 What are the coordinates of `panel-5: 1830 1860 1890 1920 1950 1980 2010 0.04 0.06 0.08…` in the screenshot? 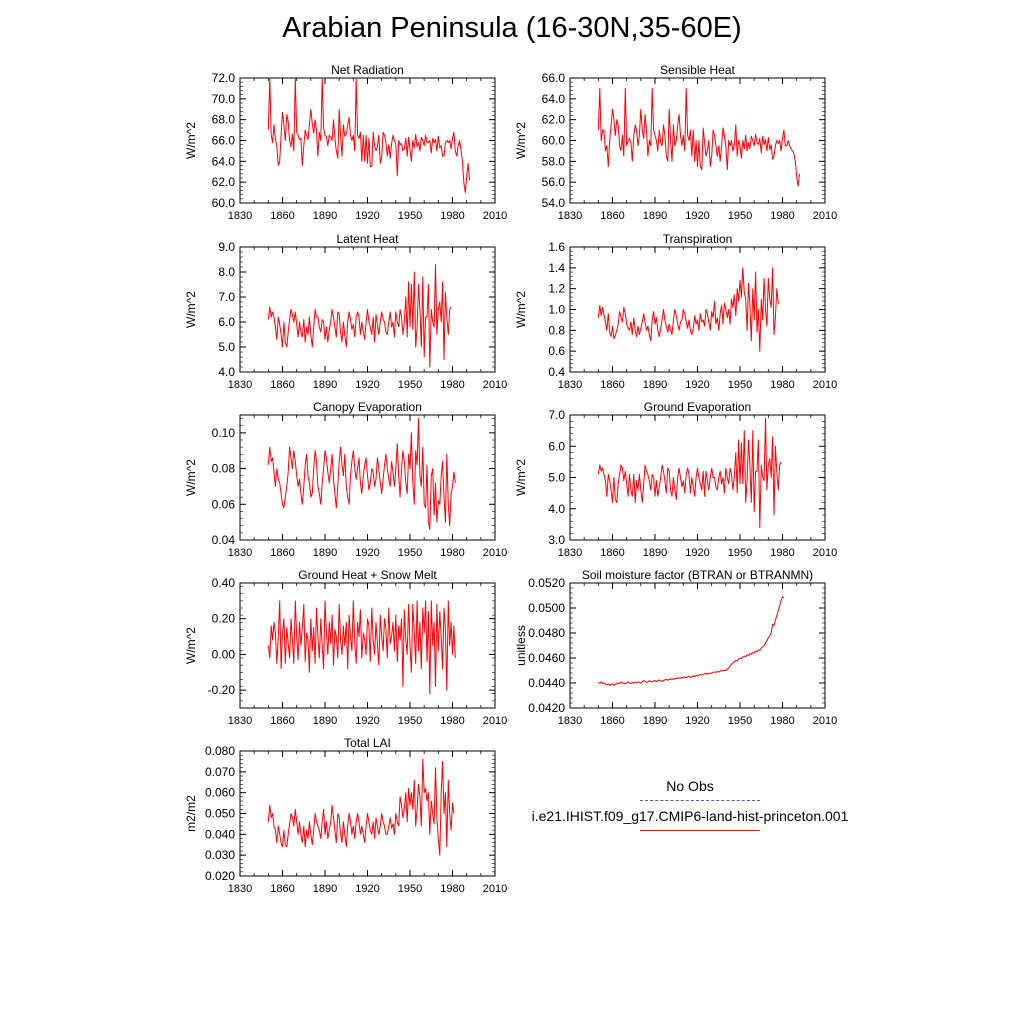 It's located at (345, 479).